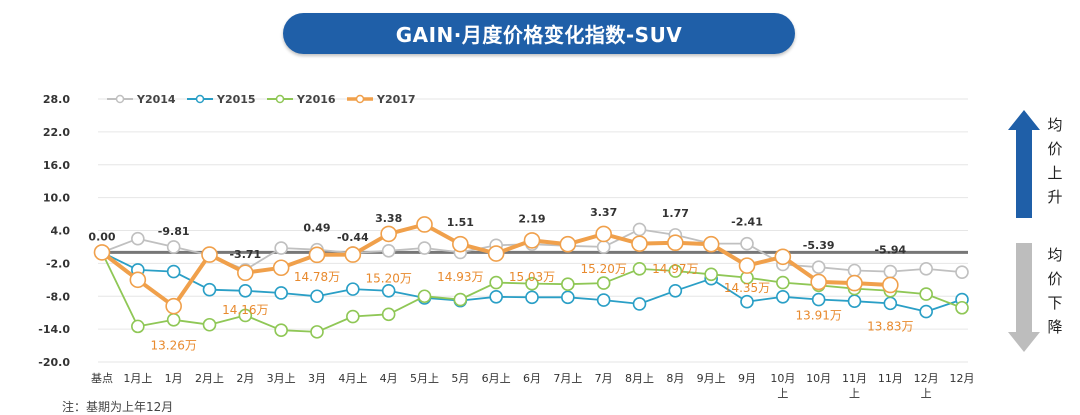 This screenshot has width=1080, height=415. Describe the element at coordinates (389, 378) in the screenshot. I see `x-tick-label: 4月` at that location.